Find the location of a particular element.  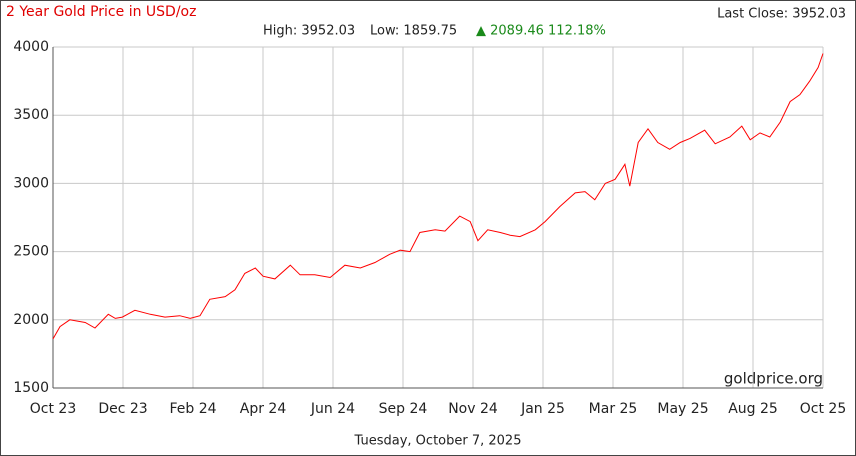

x-tick-label: Dec 23 is located at coordinates (122, 409).